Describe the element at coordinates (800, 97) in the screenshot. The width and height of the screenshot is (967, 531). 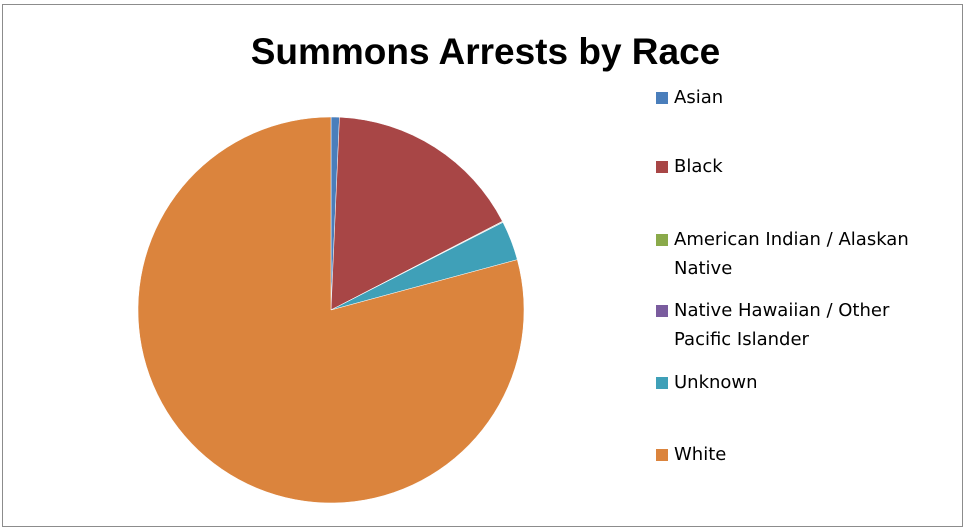
I see `legend-item-asian: Asian` at that location.